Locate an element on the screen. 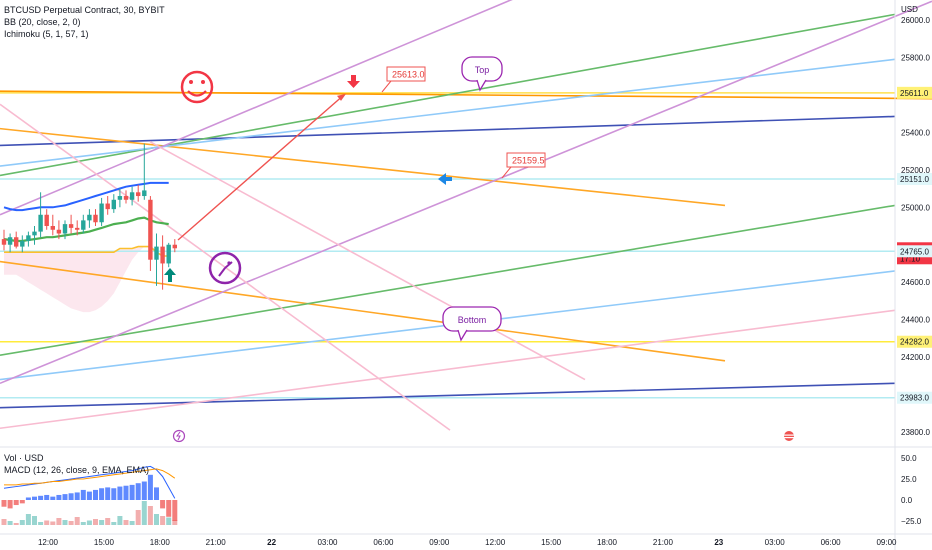 This screenshot has width=932, height=550. target-arrow-head is located at coordinates (341, 97).